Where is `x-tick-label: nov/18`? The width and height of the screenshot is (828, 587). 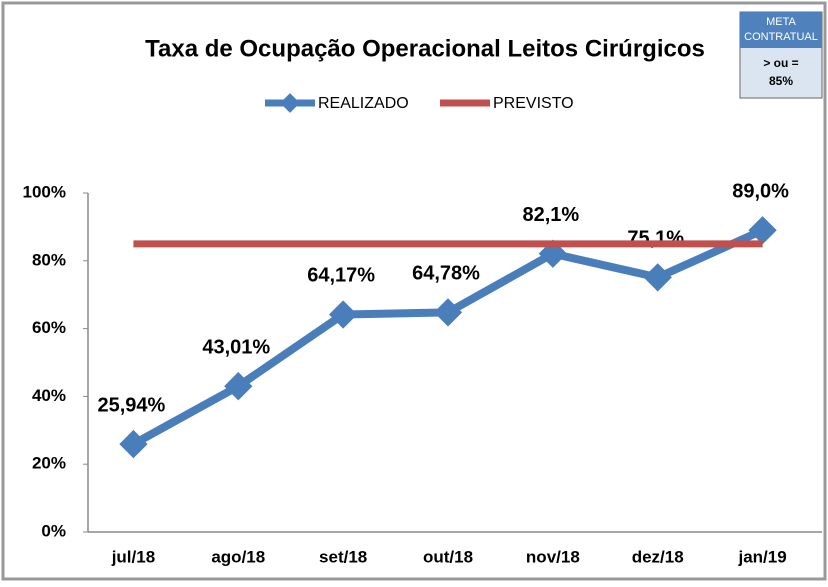
x-tick-label: nov/18 is located at coordinates (553, 556).